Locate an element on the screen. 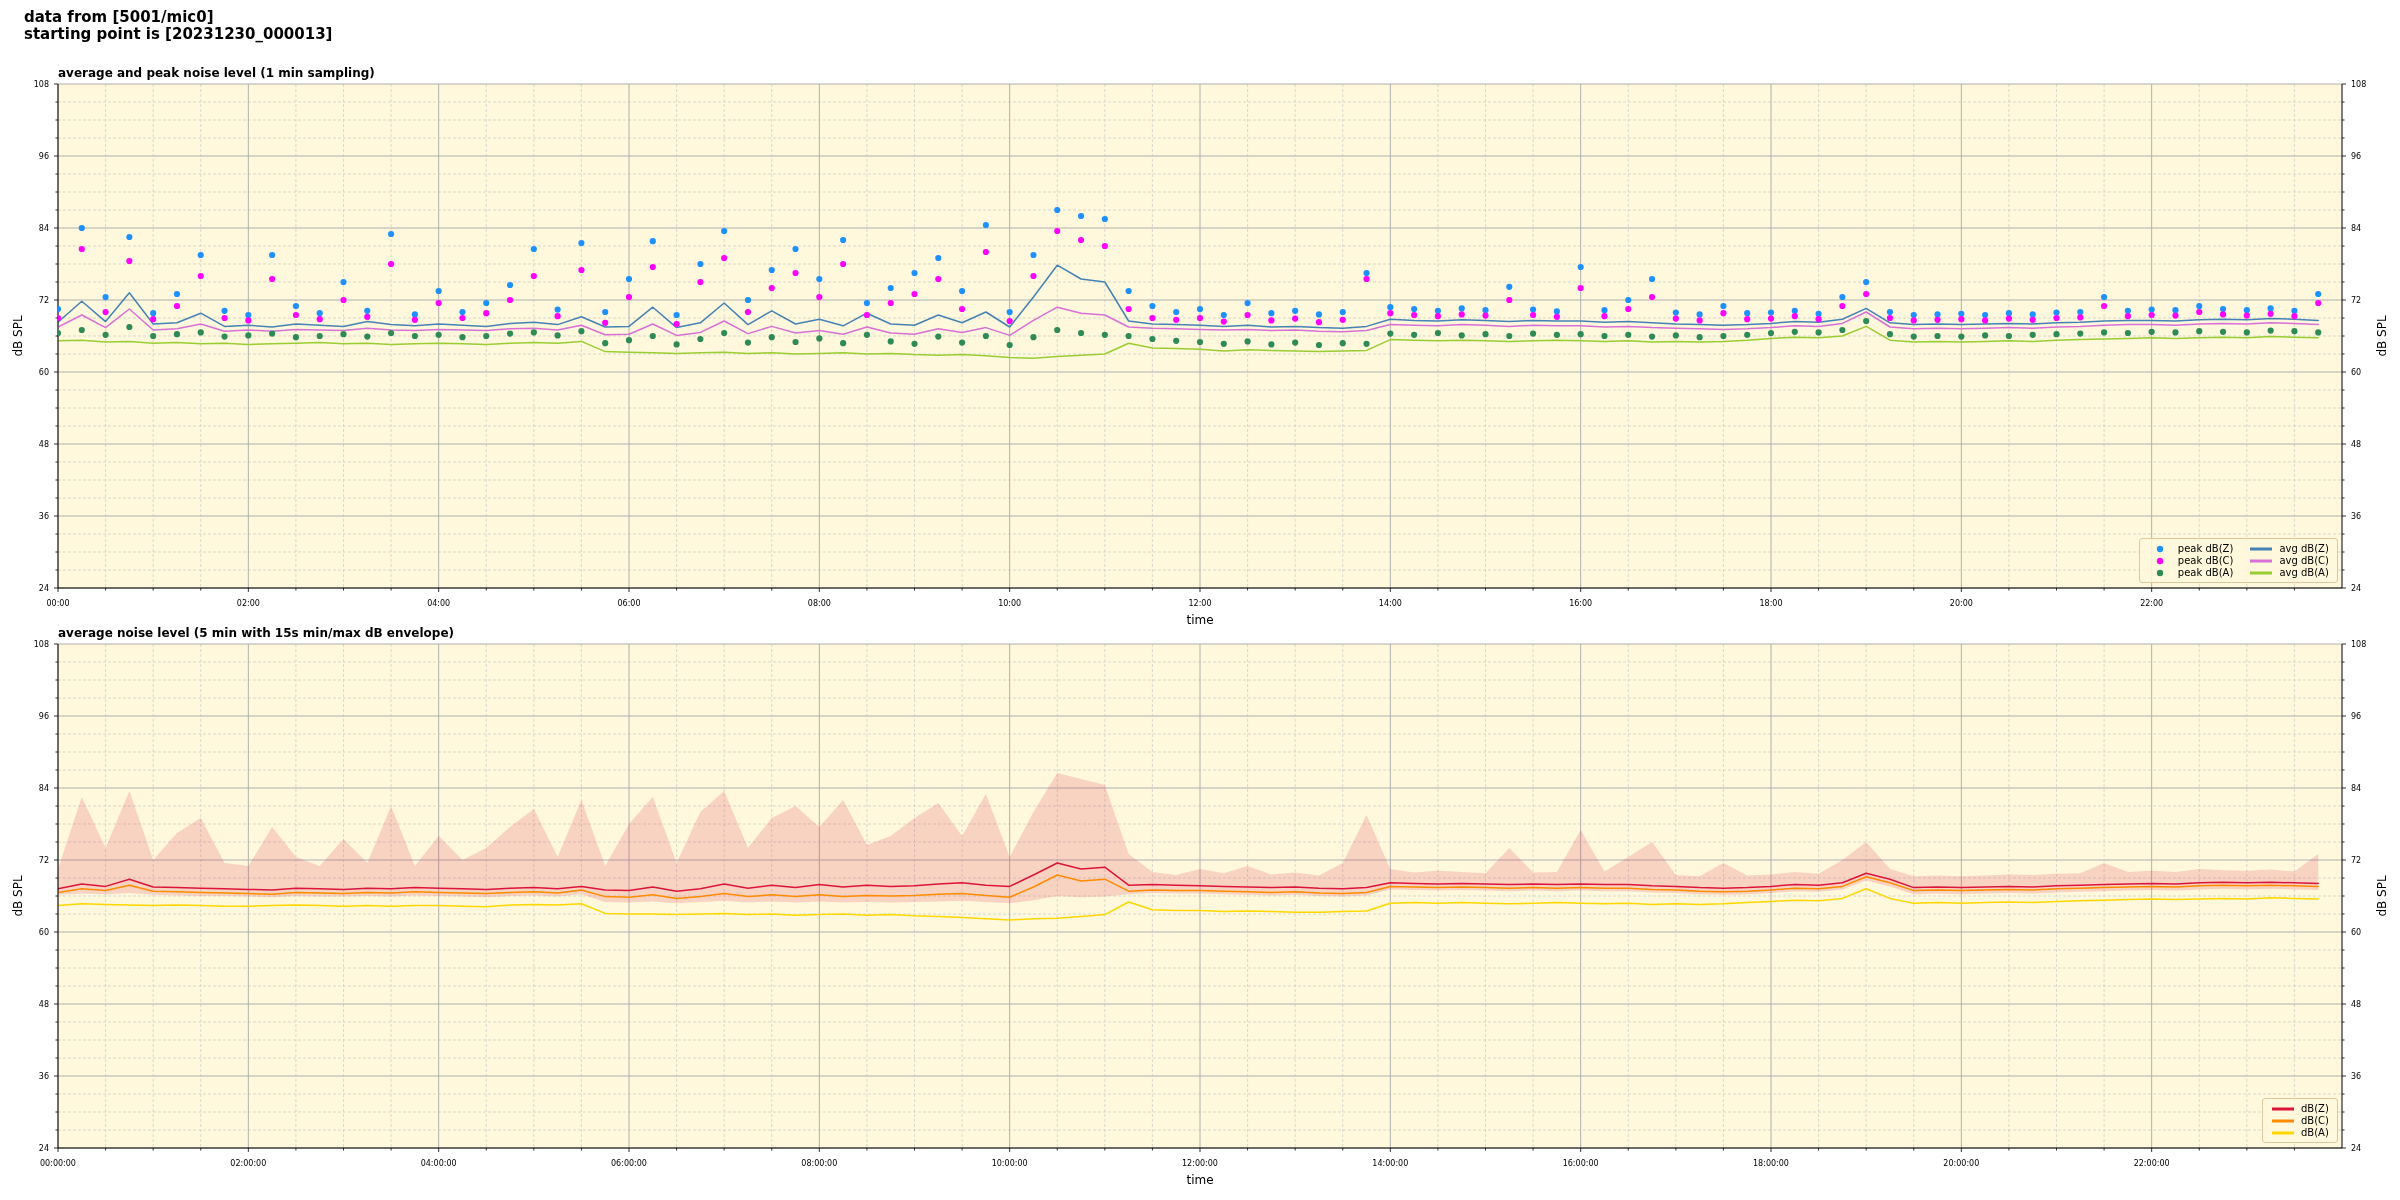  x-tick-label: 22:00:00 is located at coordinates (2151, 1163).